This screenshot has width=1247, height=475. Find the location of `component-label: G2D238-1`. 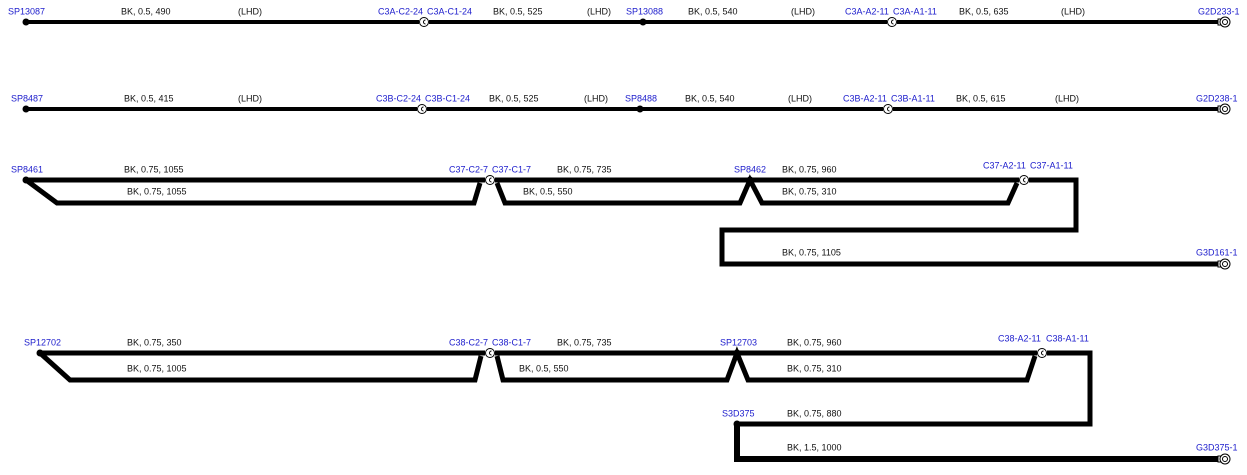

component-label: G2D238-1 is located at coordinates (1217, 98).